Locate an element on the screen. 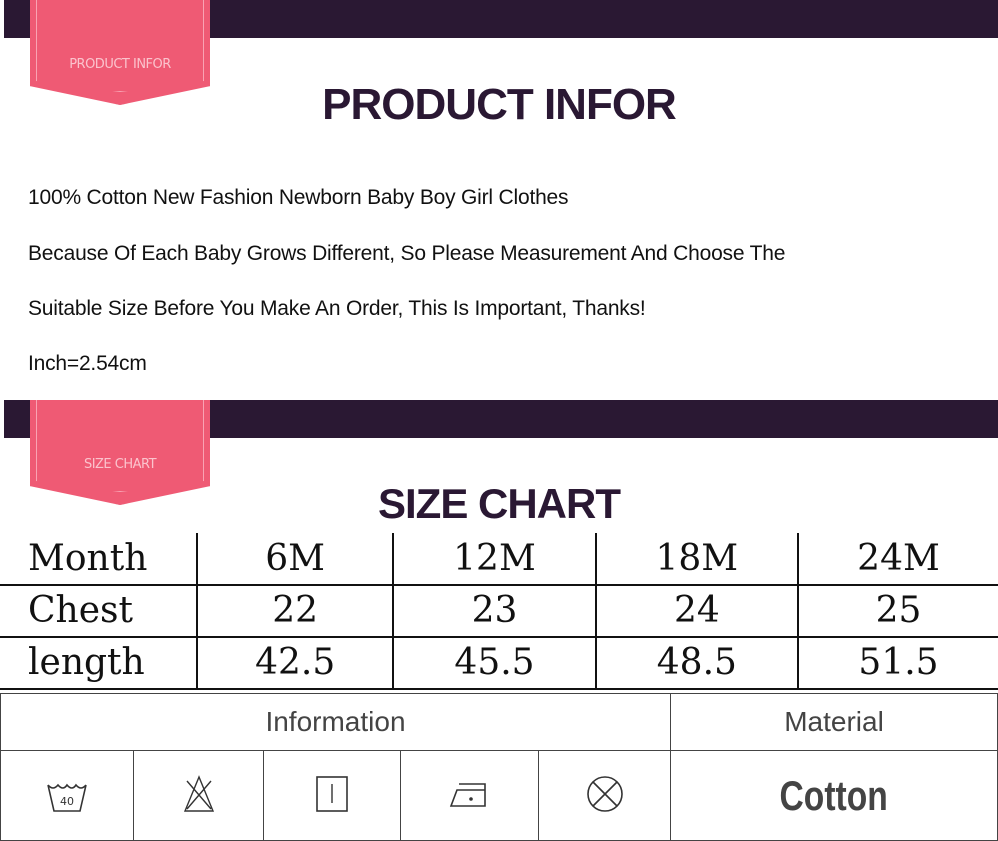 This screenshot has width=998, height=841. line-dry-icon is located at coordinates (332, 795).